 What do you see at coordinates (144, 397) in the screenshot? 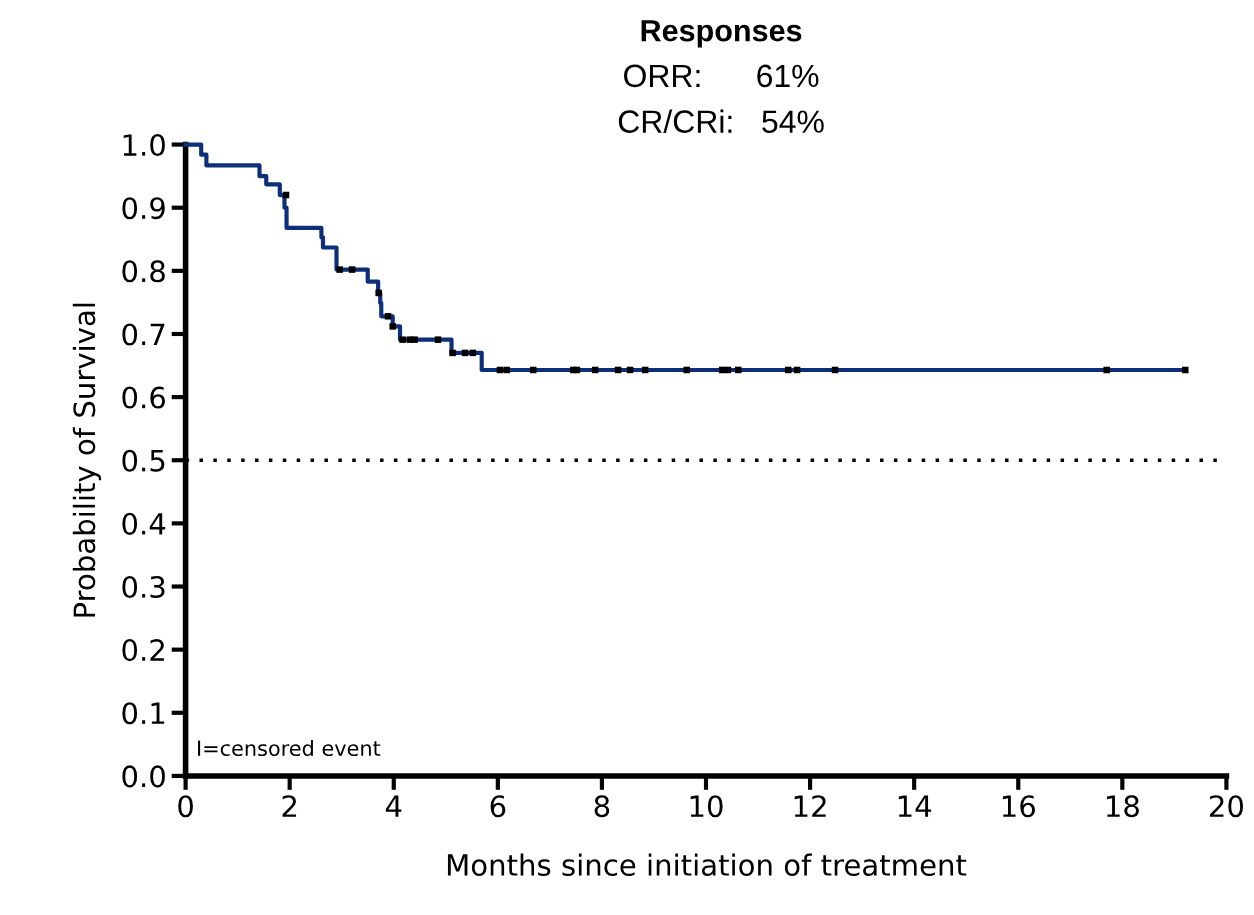
I see `y-tick-label: 0.6` at bounding box center [144, 397].